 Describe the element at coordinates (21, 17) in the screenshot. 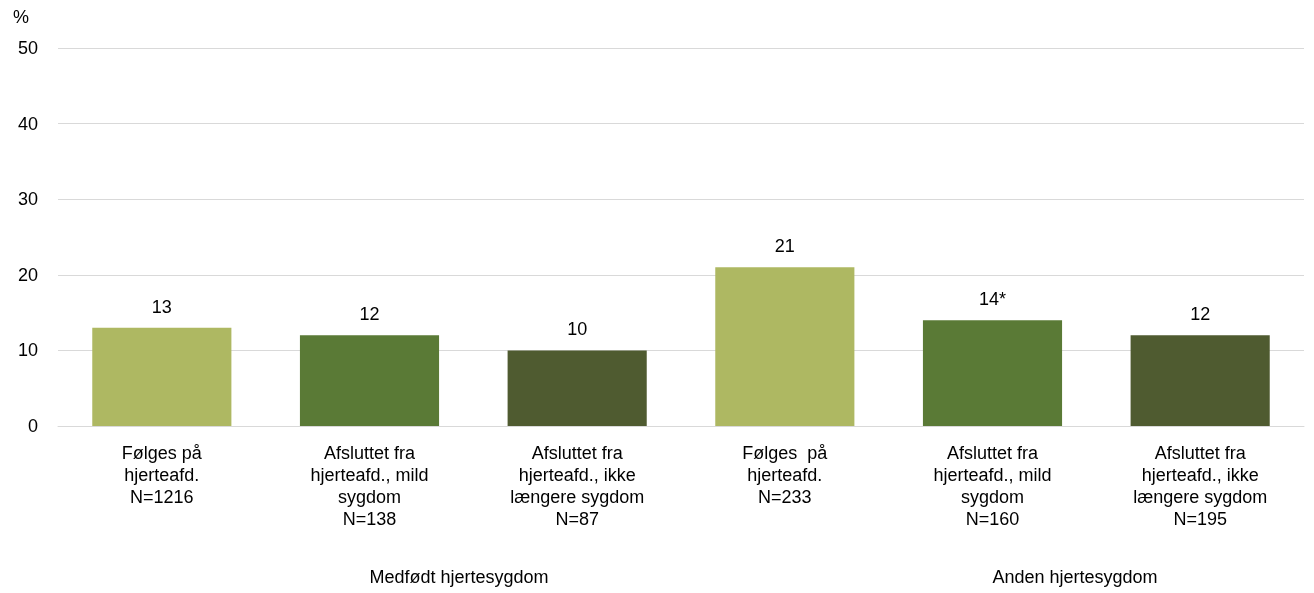

I see `y-axis-title: %` at that location.